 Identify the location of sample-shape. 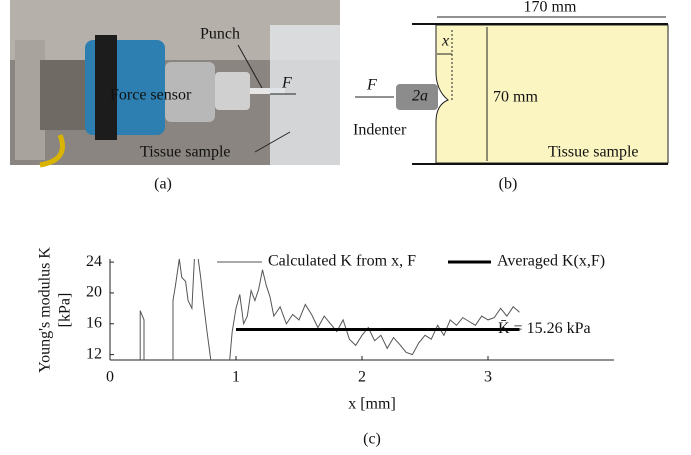
(552, 94).